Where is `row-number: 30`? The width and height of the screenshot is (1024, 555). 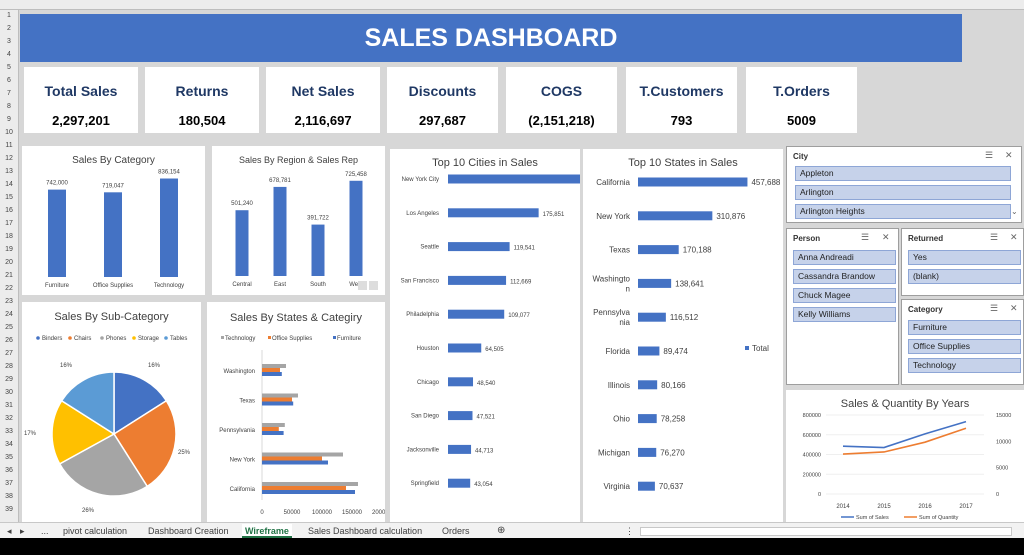
row-number: 30 is located at coordinates (9, 392).